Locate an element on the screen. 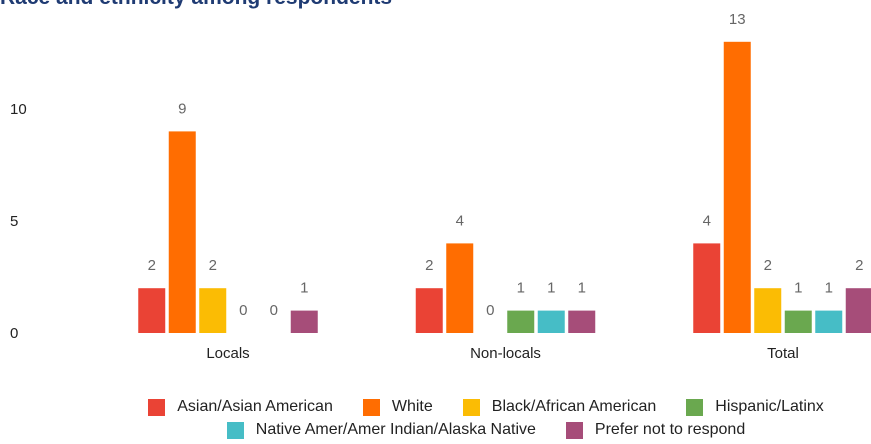 The width and height of the screenshot is (871, 444). legend-item: Hispanic/Latinx is located at coordinates (755, 407).